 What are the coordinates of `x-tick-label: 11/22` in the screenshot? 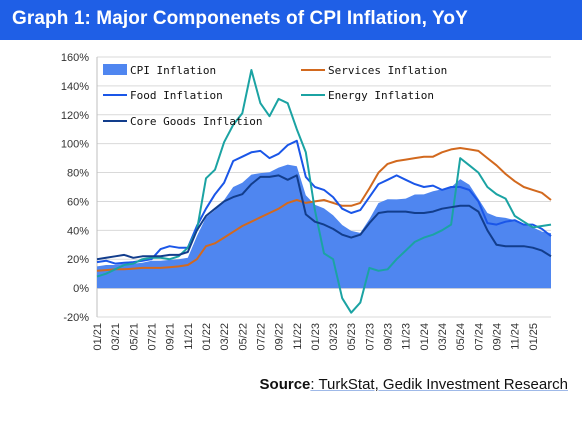 It's located at (298, 336).